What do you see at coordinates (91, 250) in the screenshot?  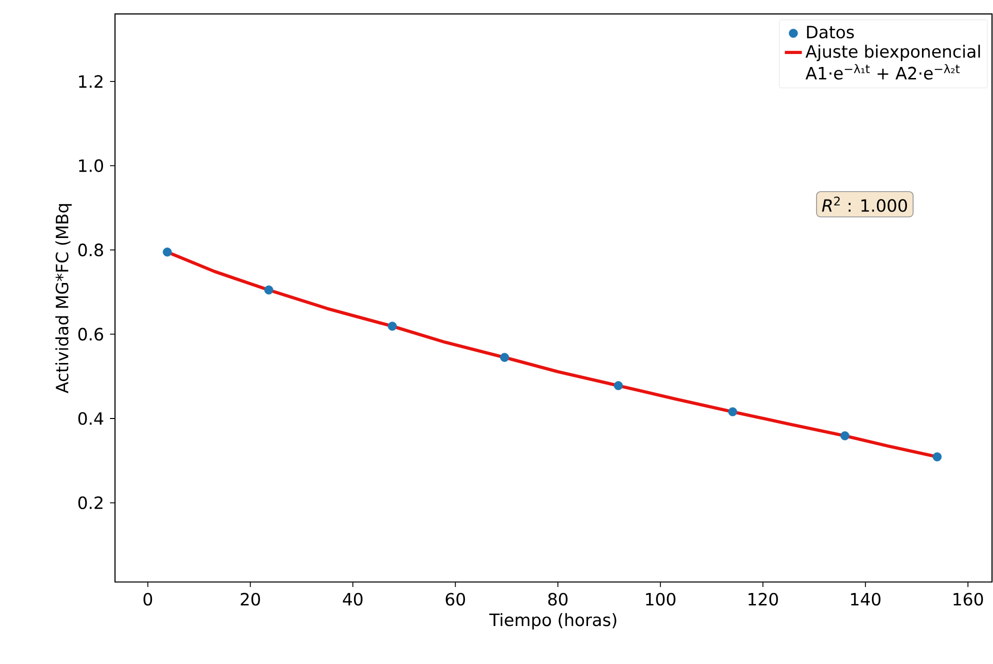 I see `y-tick-label: 0.8` at bounding box center [91, 250].